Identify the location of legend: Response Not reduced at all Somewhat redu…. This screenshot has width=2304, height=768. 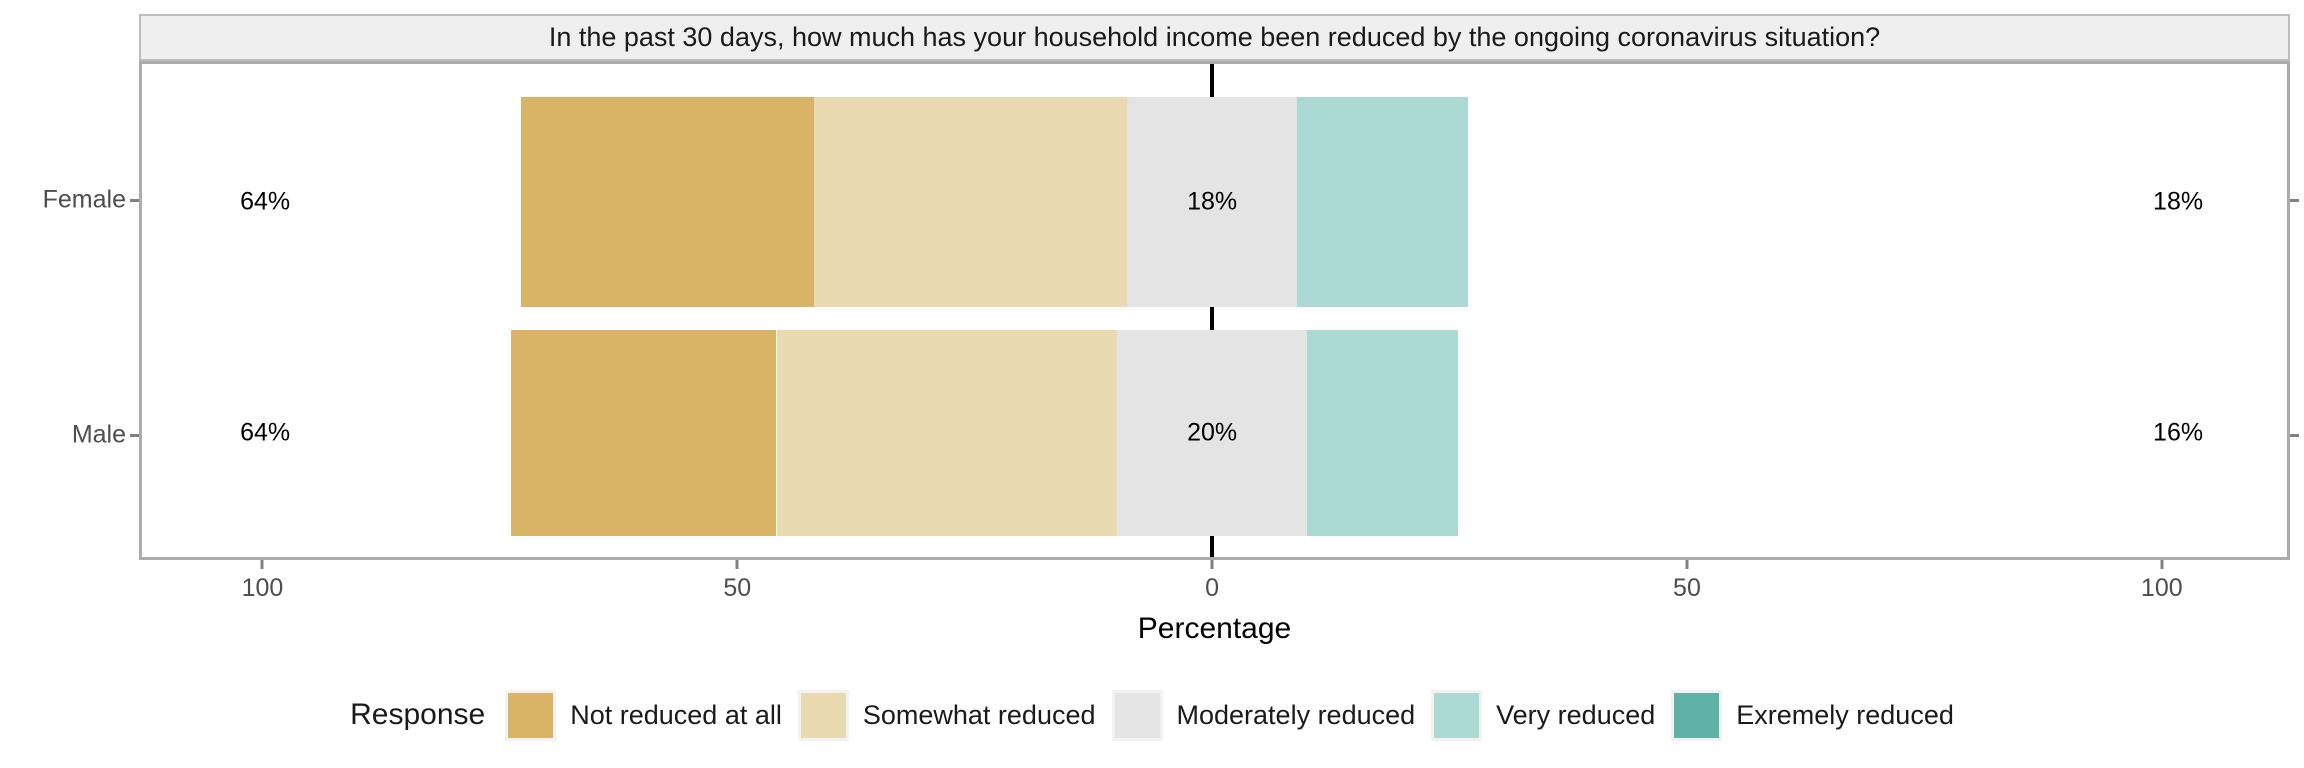
(1152, 715).